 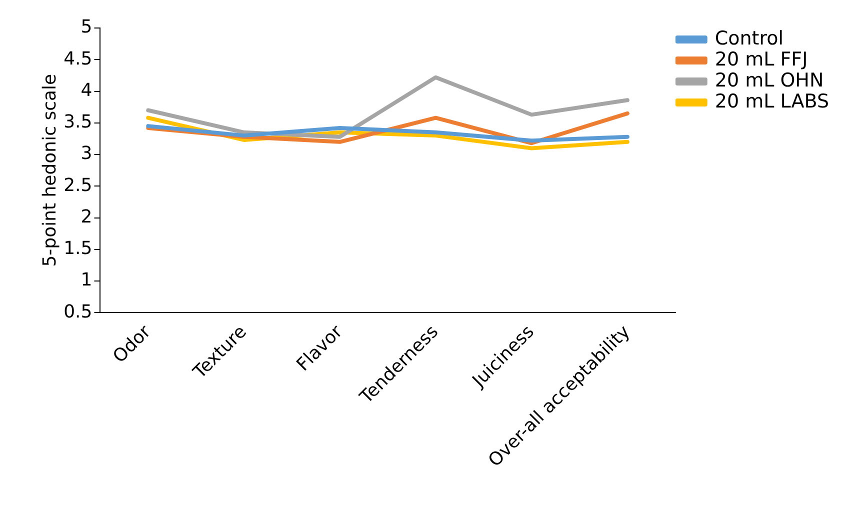 I want to click on y-tick-label: 5, so click(x=86, y=27).